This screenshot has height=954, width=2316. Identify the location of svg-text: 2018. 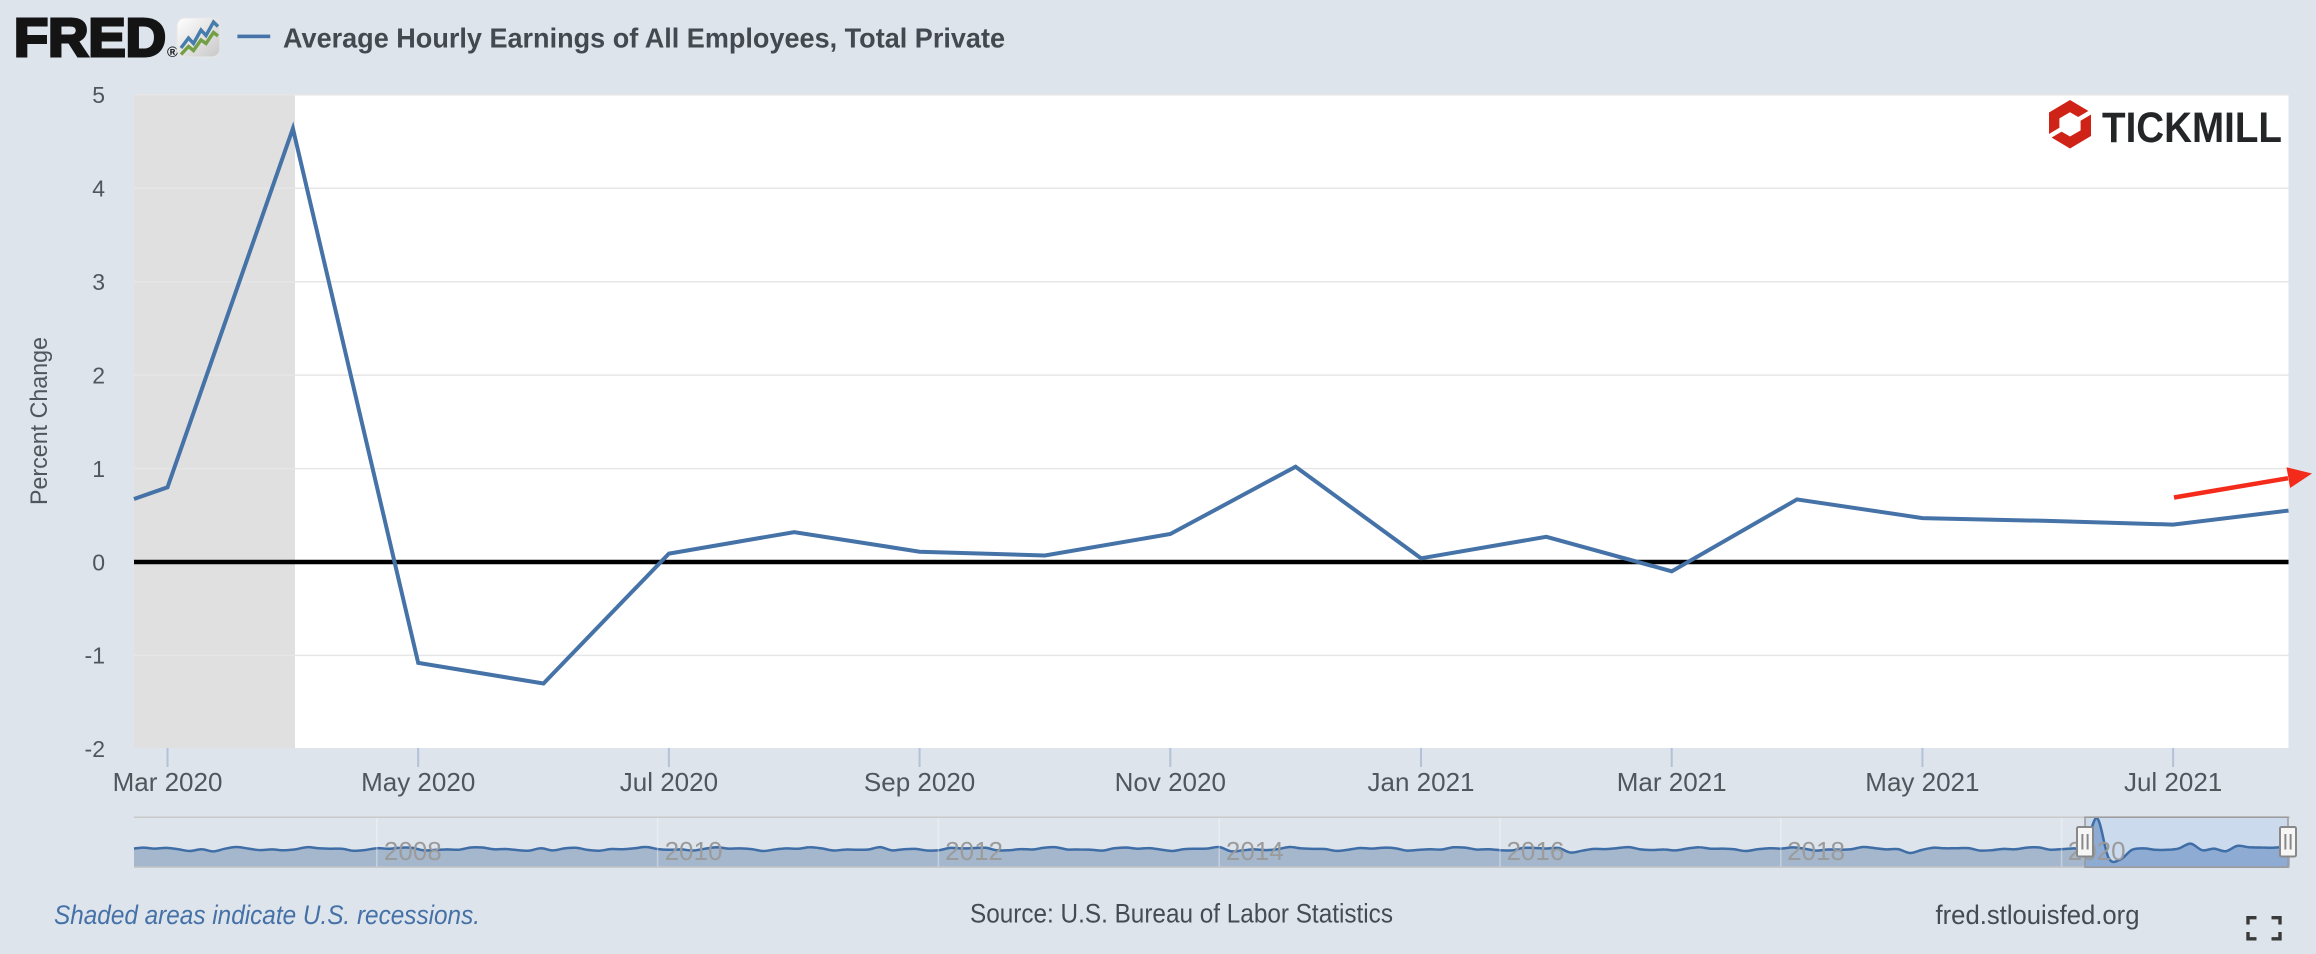
(1816, 851).